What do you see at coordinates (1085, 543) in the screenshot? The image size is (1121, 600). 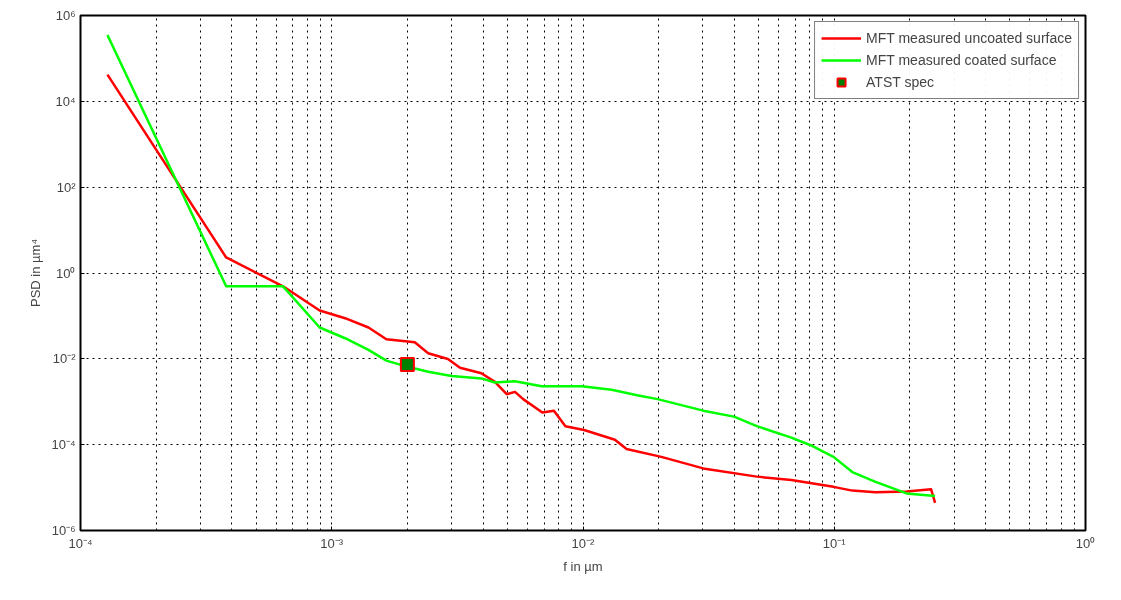 I see `x-tick-label: 10⁰` at bounding box center [1085, 543].